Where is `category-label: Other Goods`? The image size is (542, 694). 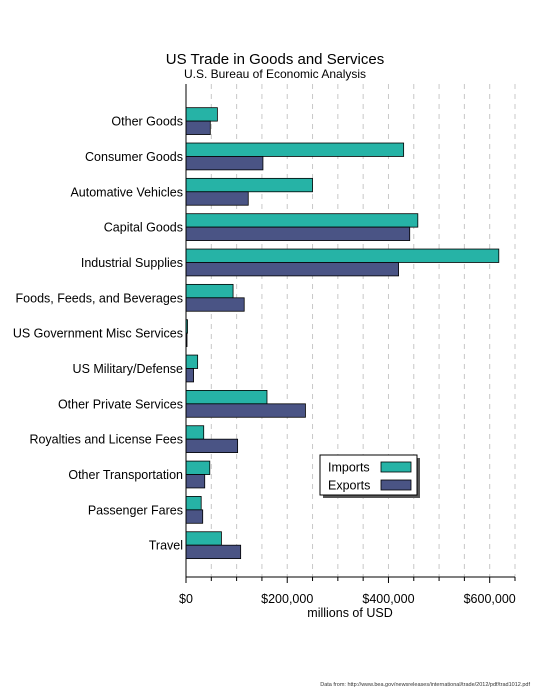
category-label: Other Goods is located at coordinates (147, 122).